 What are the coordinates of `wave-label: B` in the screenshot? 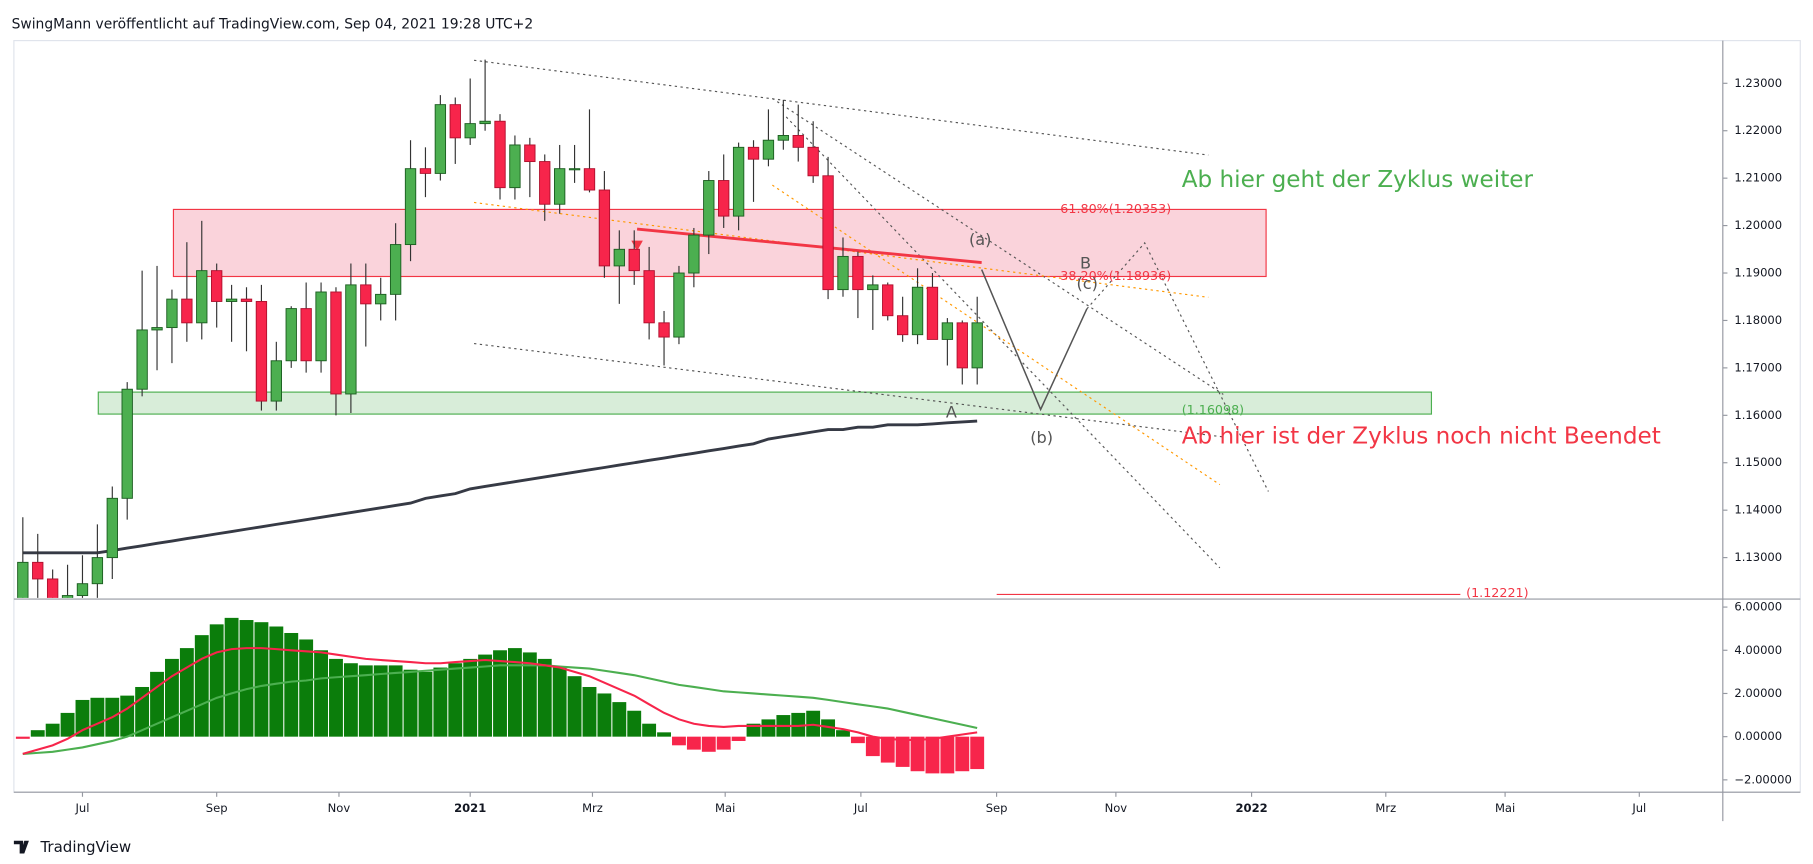 It's located at (1085, 262).